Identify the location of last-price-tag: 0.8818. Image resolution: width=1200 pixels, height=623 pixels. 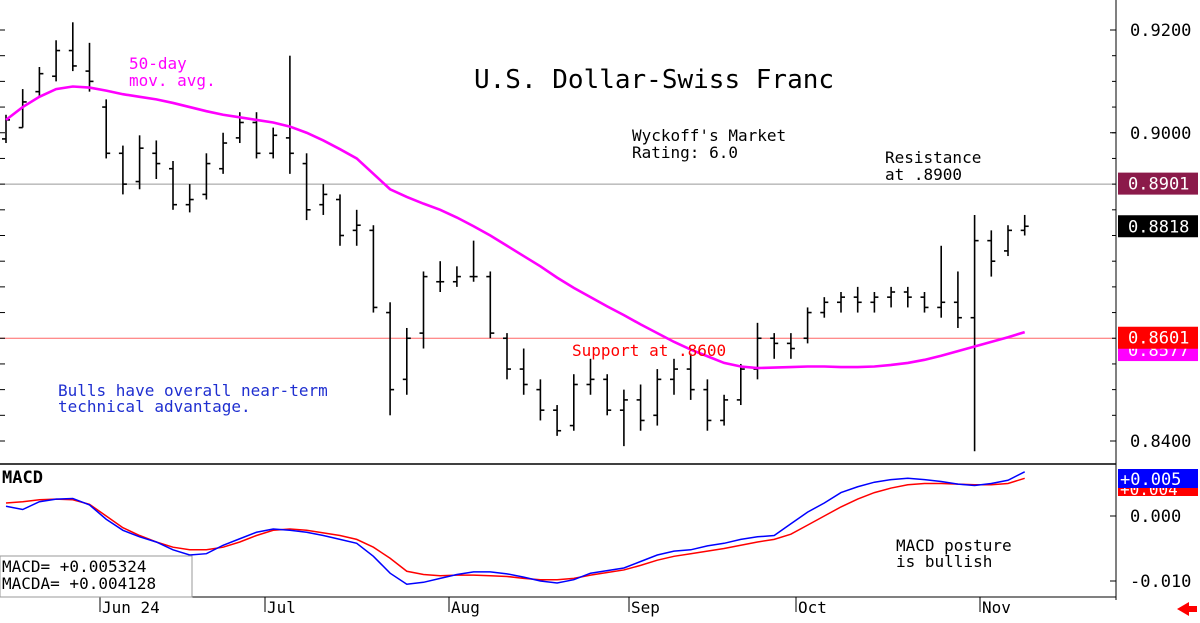
(1158, 226).